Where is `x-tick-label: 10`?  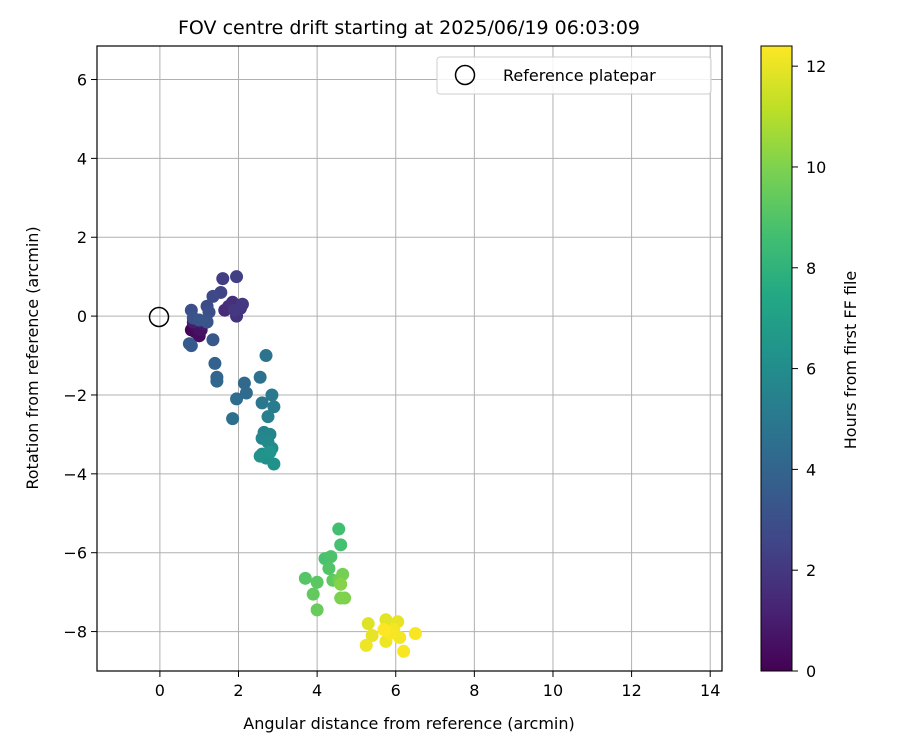 x-tick-label: 10 is located at coordinates (553, 690).